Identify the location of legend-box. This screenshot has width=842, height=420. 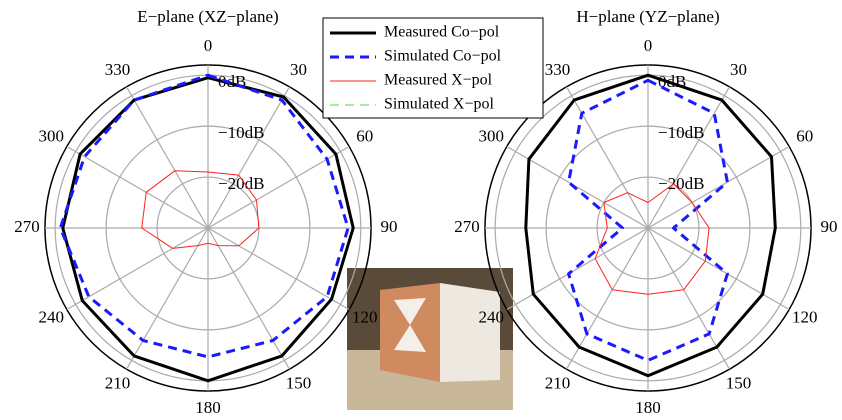
(433, 68).